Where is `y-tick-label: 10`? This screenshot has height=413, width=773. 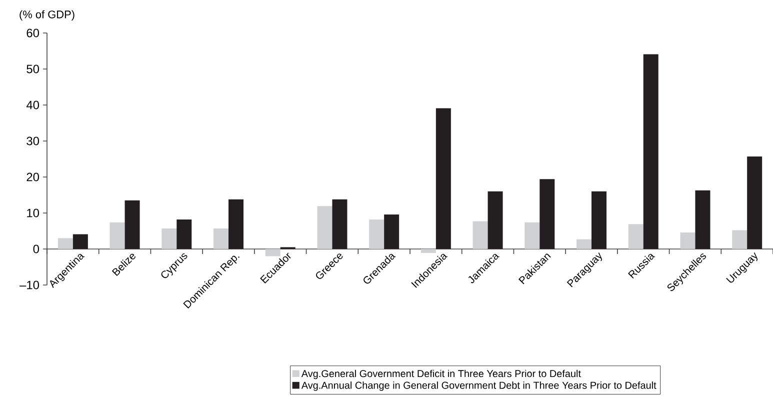 y-tick-label: 10 is located at coordinates (33, 213).